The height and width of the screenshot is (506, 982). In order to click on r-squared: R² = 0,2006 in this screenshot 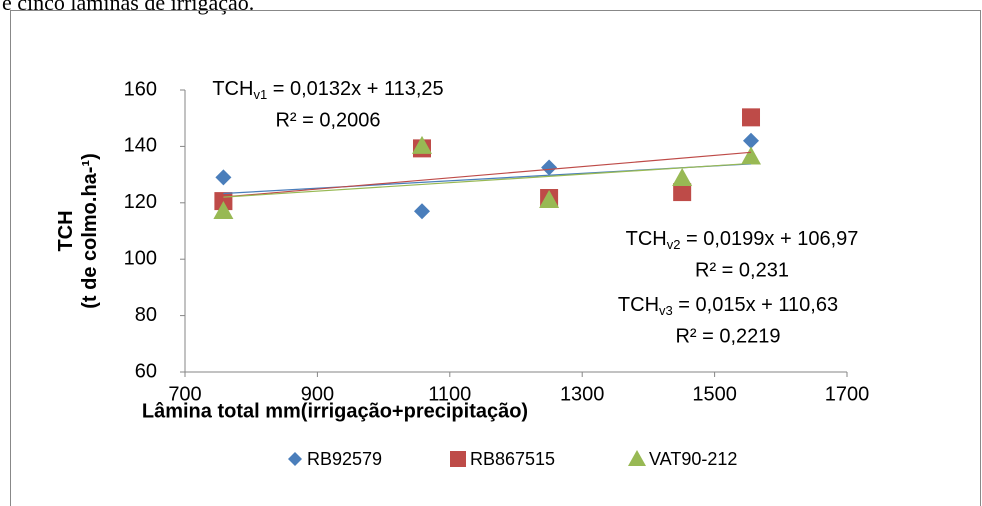, I will do `click(327, 120)`.